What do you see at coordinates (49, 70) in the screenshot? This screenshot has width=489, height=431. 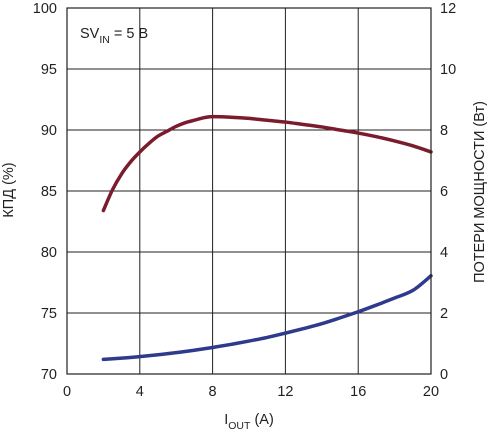 I see `y-left-tick-label: 95` at bounding box center [49, 70].